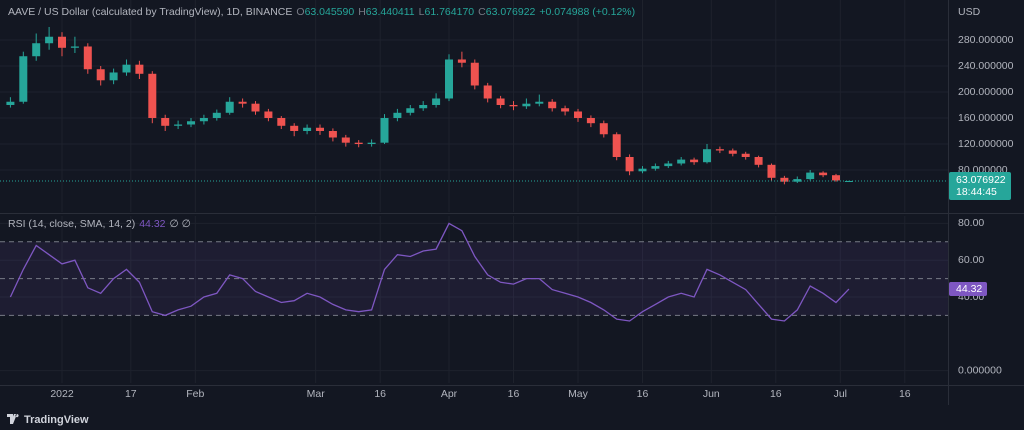 The image size is (1024, 430). Describe the element at coordinates (329, 12) in the screenshot. I see `ohlc-value: 63.045590` at that location.